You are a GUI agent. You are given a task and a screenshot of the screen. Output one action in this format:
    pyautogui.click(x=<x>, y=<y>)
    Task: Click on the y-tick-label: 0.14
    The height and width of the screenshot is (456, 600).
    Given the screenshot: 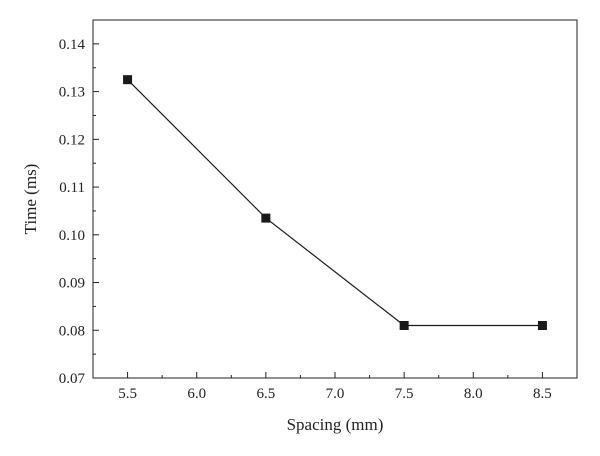 What is the action you would take?
    pyautogui.click(x=72, y=45)
    